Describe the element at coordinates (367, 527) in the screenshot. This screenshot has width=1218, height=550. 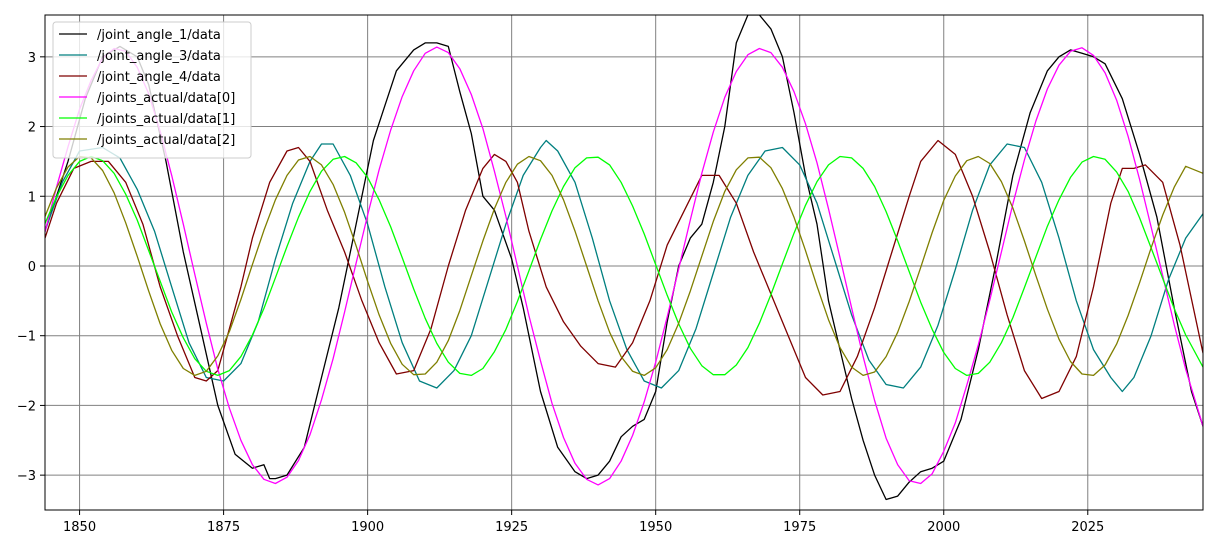
I see `x-tick-label: 1900` at that location.